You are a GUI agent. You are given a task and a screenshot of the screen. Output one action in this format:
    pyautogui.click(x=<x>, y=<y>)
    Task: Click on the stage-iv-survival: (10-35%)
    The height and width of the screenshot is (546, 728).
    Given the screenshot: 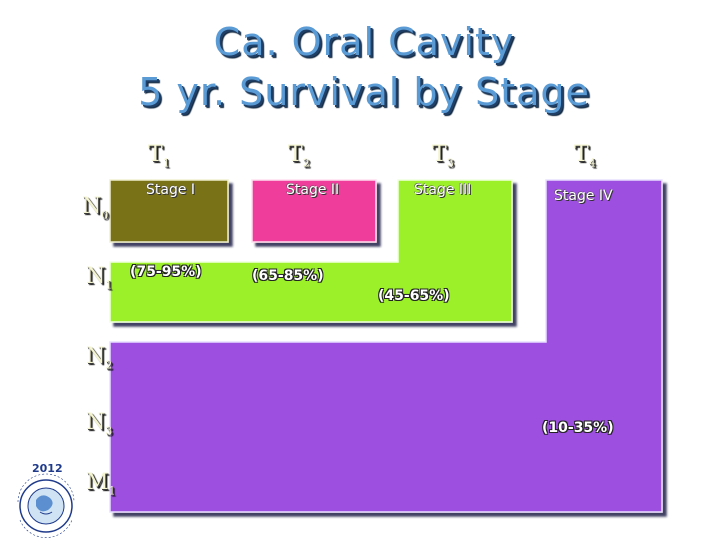 What is the action you would take?
    pyautogui.click(x=578, y=428)
    